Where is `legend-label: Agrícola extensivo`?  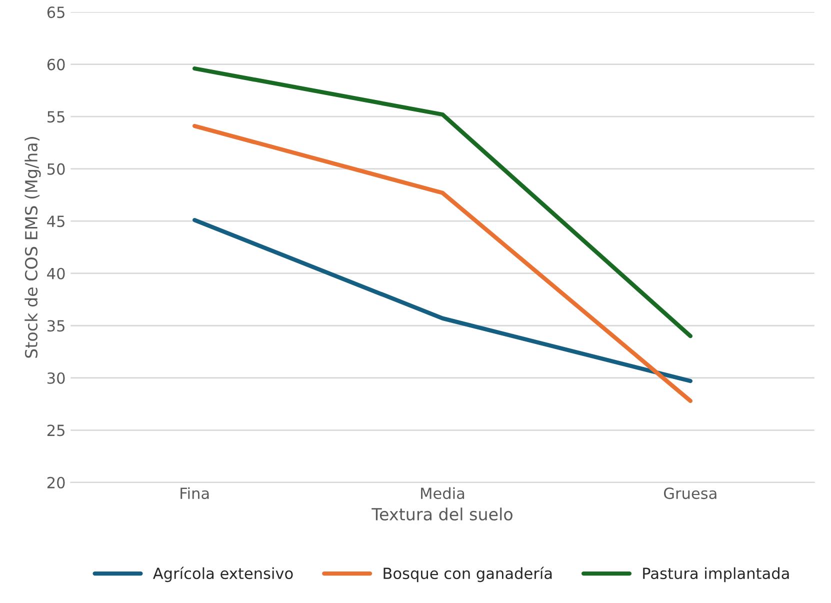 legend-label: Agrícola extensivo is located at coordinates (223, 574).